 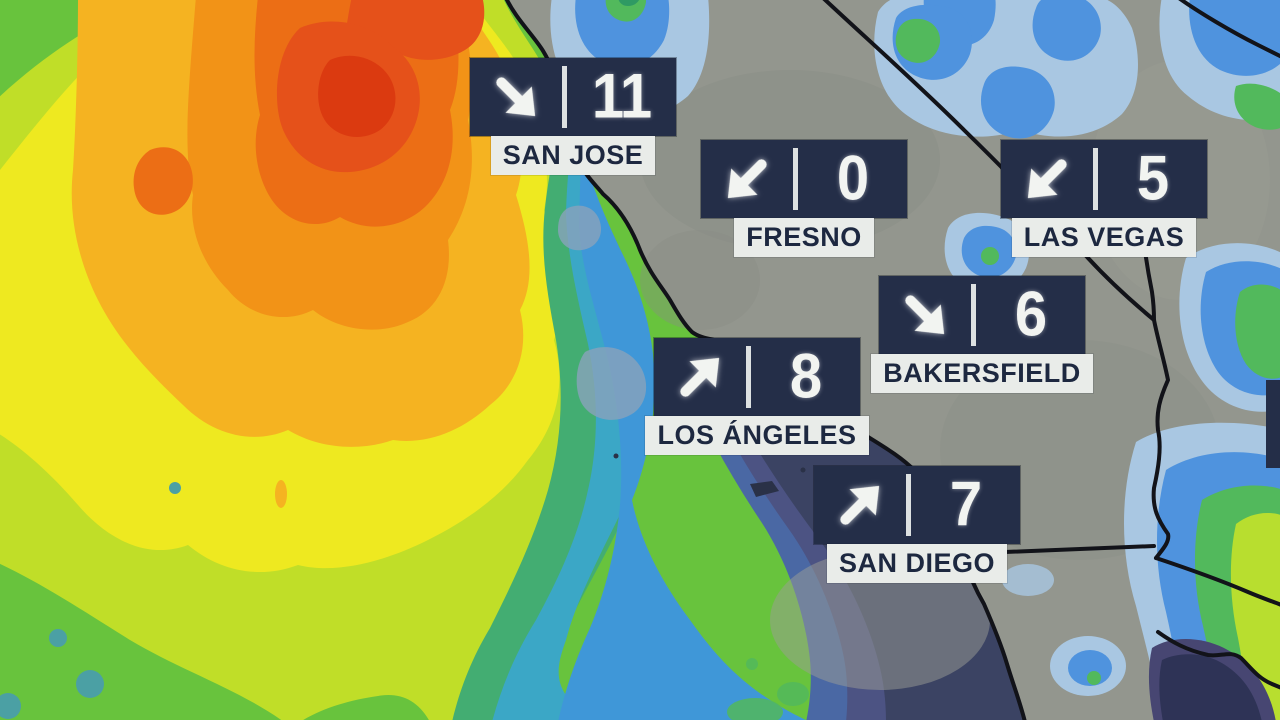 What do you see at coordinates (1104, 179) in the screenshot?
I see `wind-badge: 5` at bounding box center [1104, 179].